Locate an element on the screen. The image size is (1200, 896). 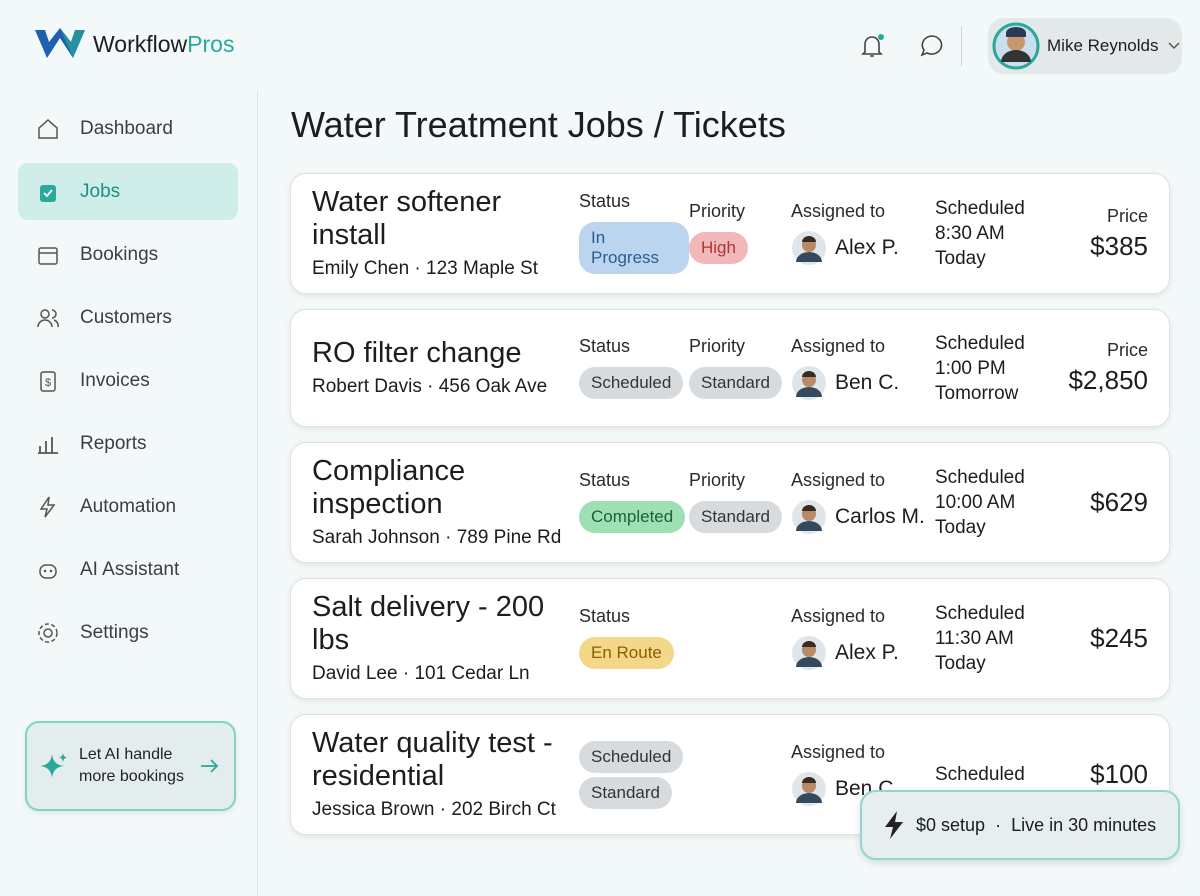
schedule-cell: Scheduled 11:30 AM Today is located at coordinates (995, 638).